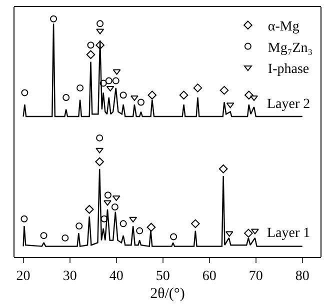 Image resolution: width=329 pixels, height=304 pixels. I want to click on x-tick-label: 60, so click(209, 276).